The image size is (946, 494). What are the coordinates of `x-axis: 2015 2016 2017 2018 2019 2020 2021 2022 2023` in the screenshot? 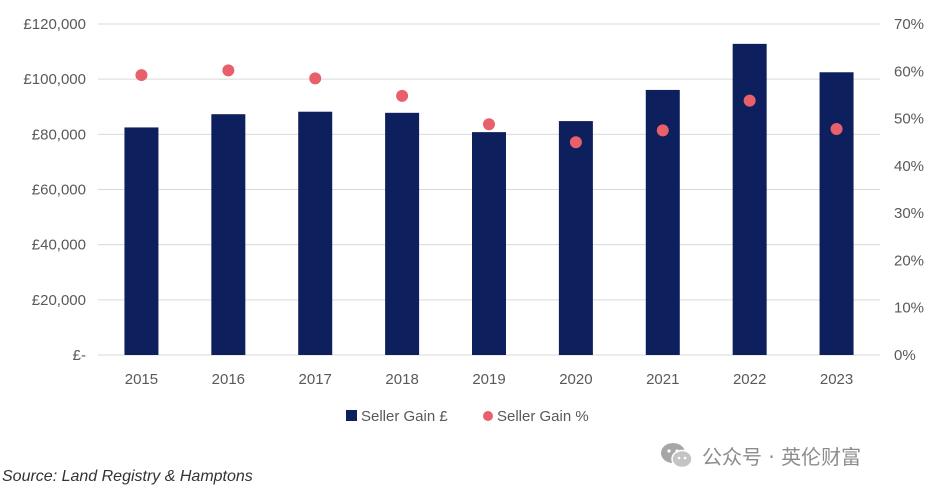 It's located at (489, 379).